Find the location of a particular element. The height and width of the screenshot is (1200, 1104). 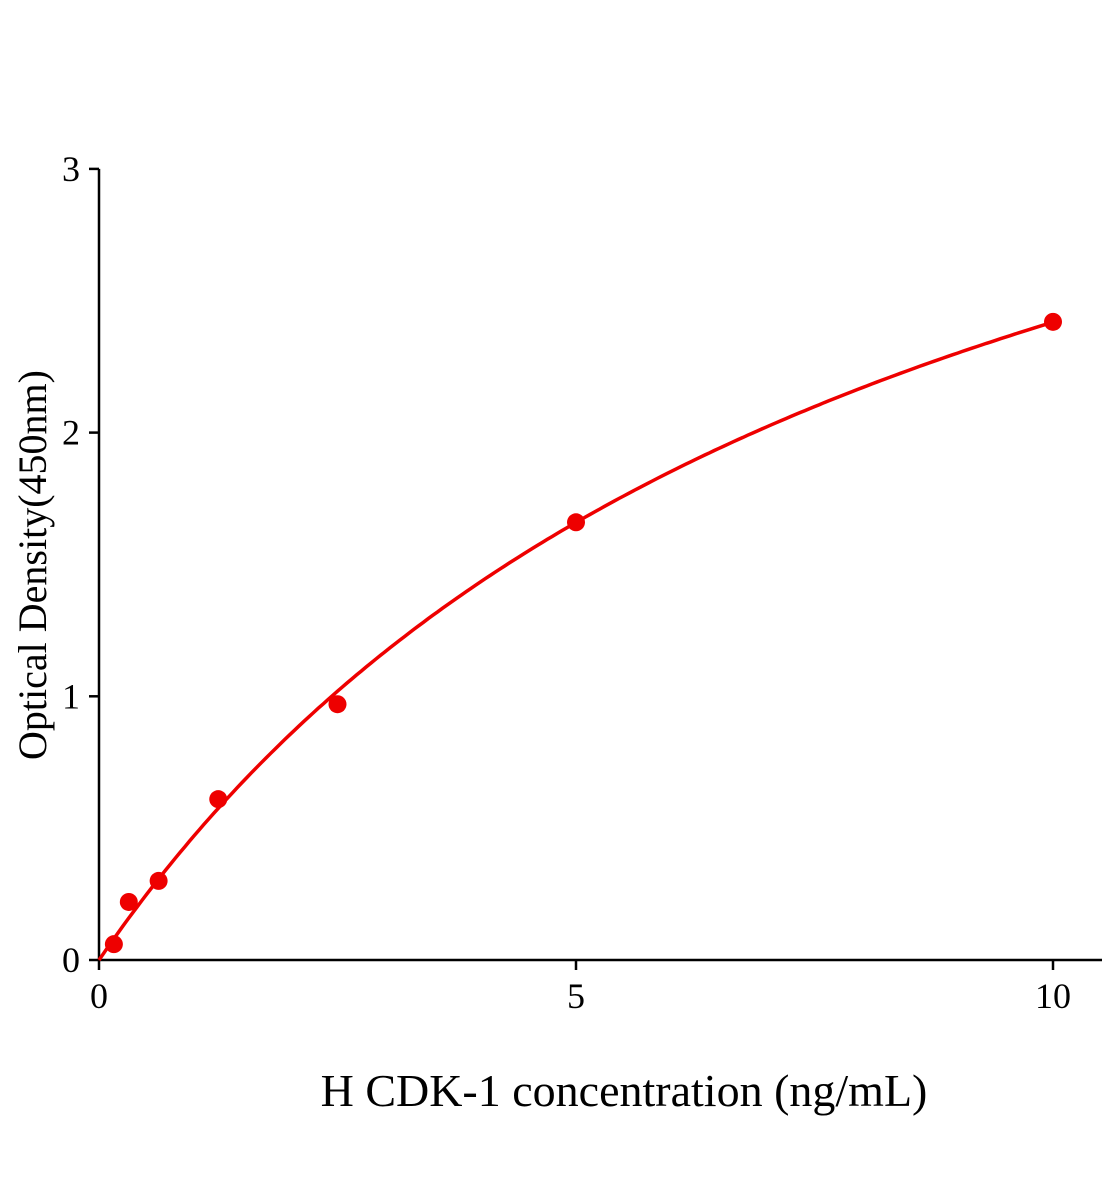

y-tick-label: 3 is located at coordinates (71, 169).